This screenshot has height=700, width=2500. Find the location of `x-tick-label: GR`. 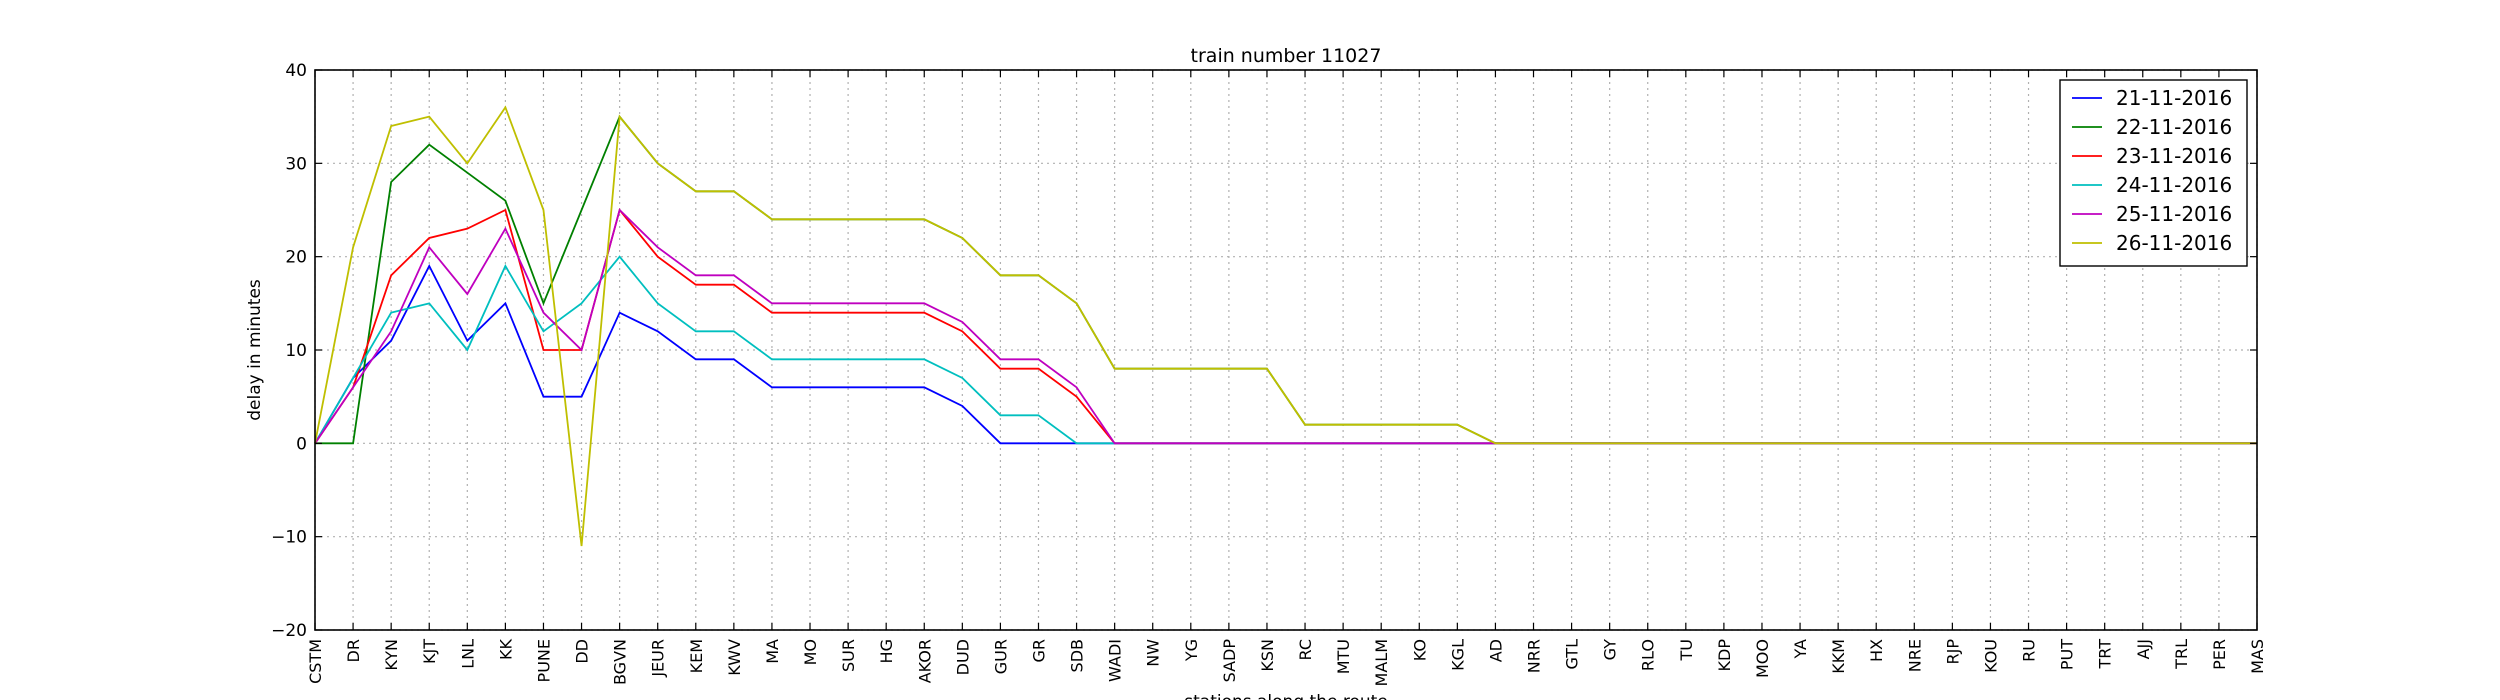

x-tick-label: GR is located at coordinates (1038, 651).